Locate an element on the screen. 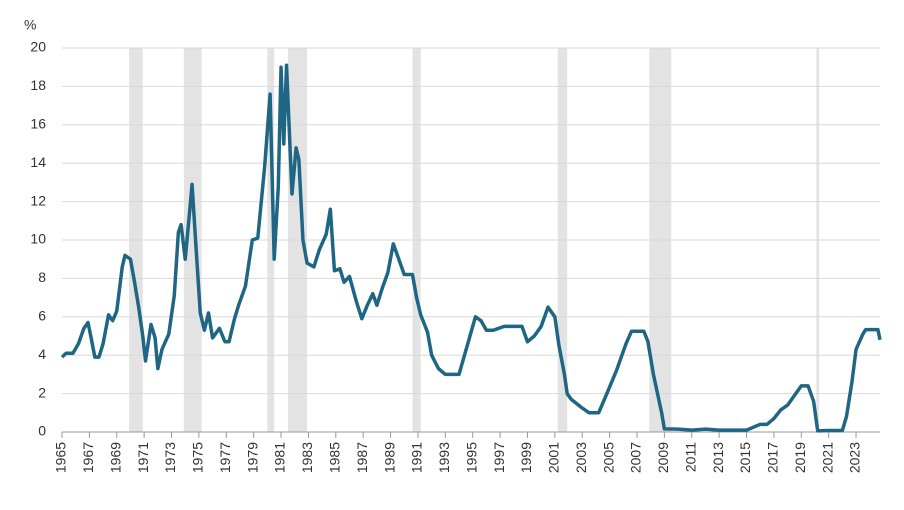 The height and width of the screenshot is (510, 904). x-tick-label: 1971 is located at coordinates (143, 457).